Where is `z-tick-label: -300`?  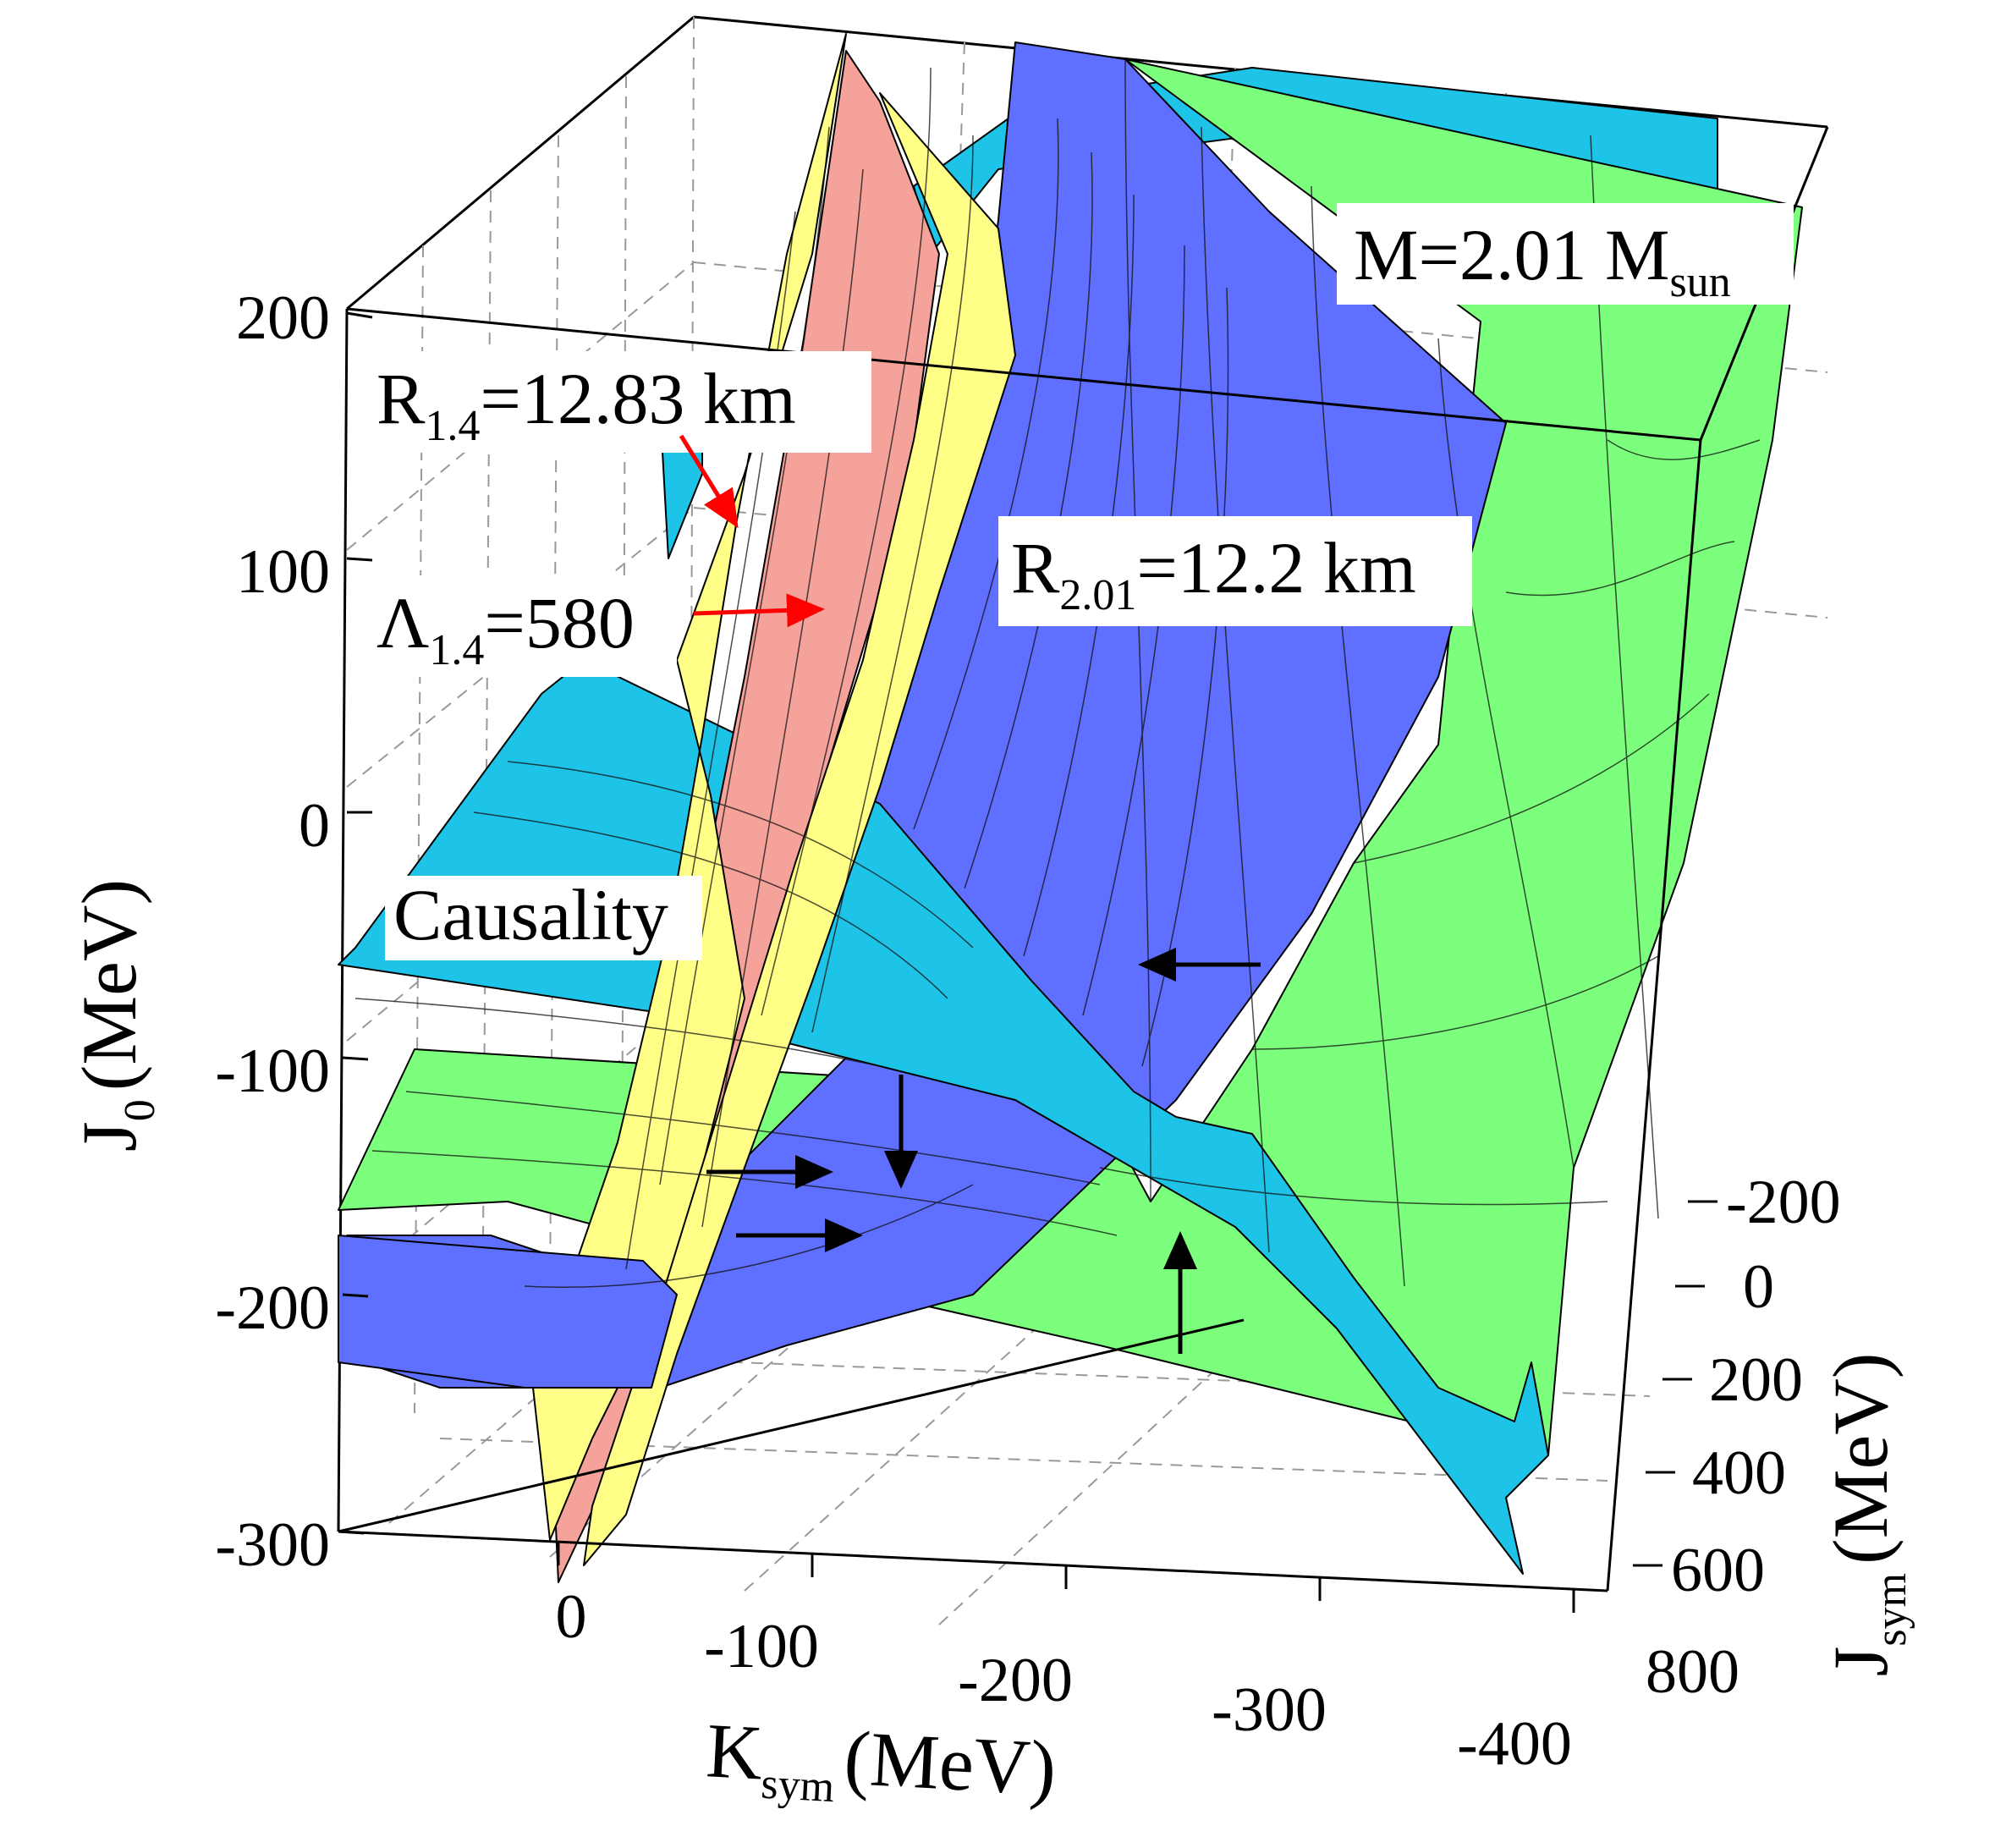 z-tick-label: -300 is located at coordinates (272, 1545).